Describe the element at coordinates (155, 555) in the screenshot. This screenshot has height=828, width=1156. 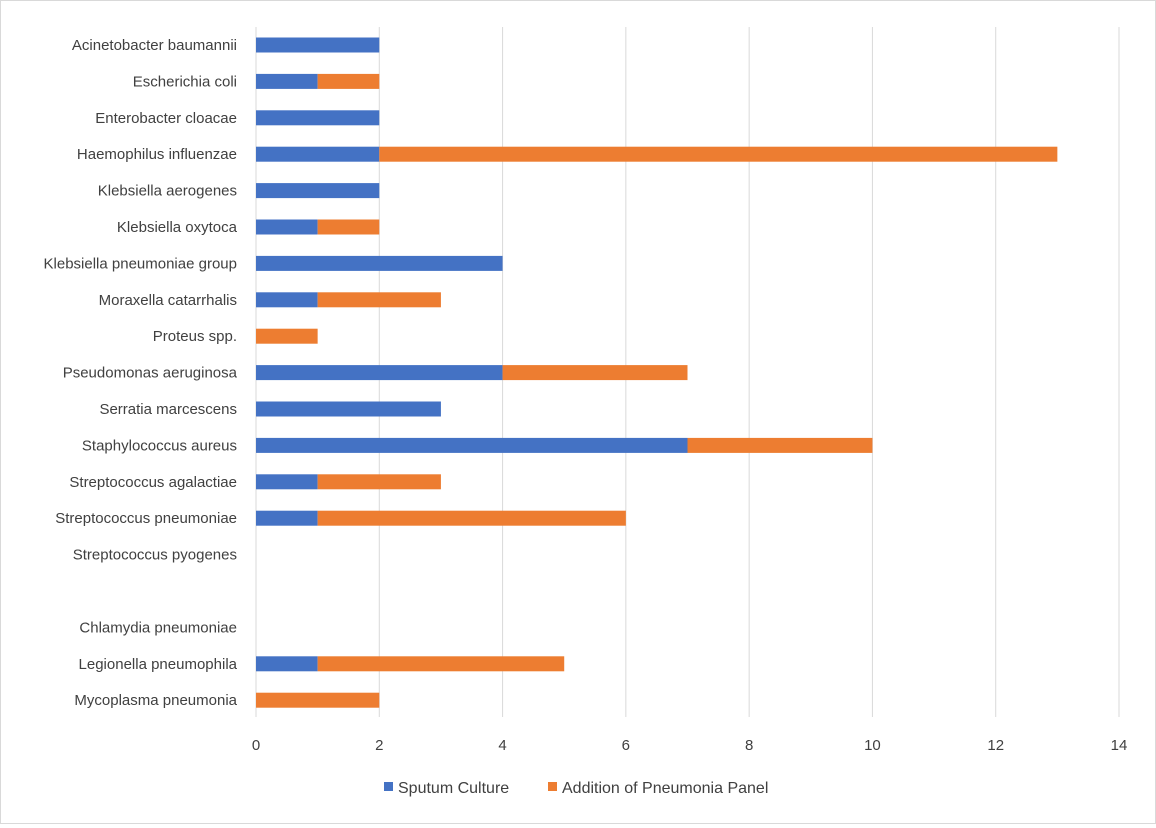
I see `category-label: Streptococcus pyogenes` at that location.